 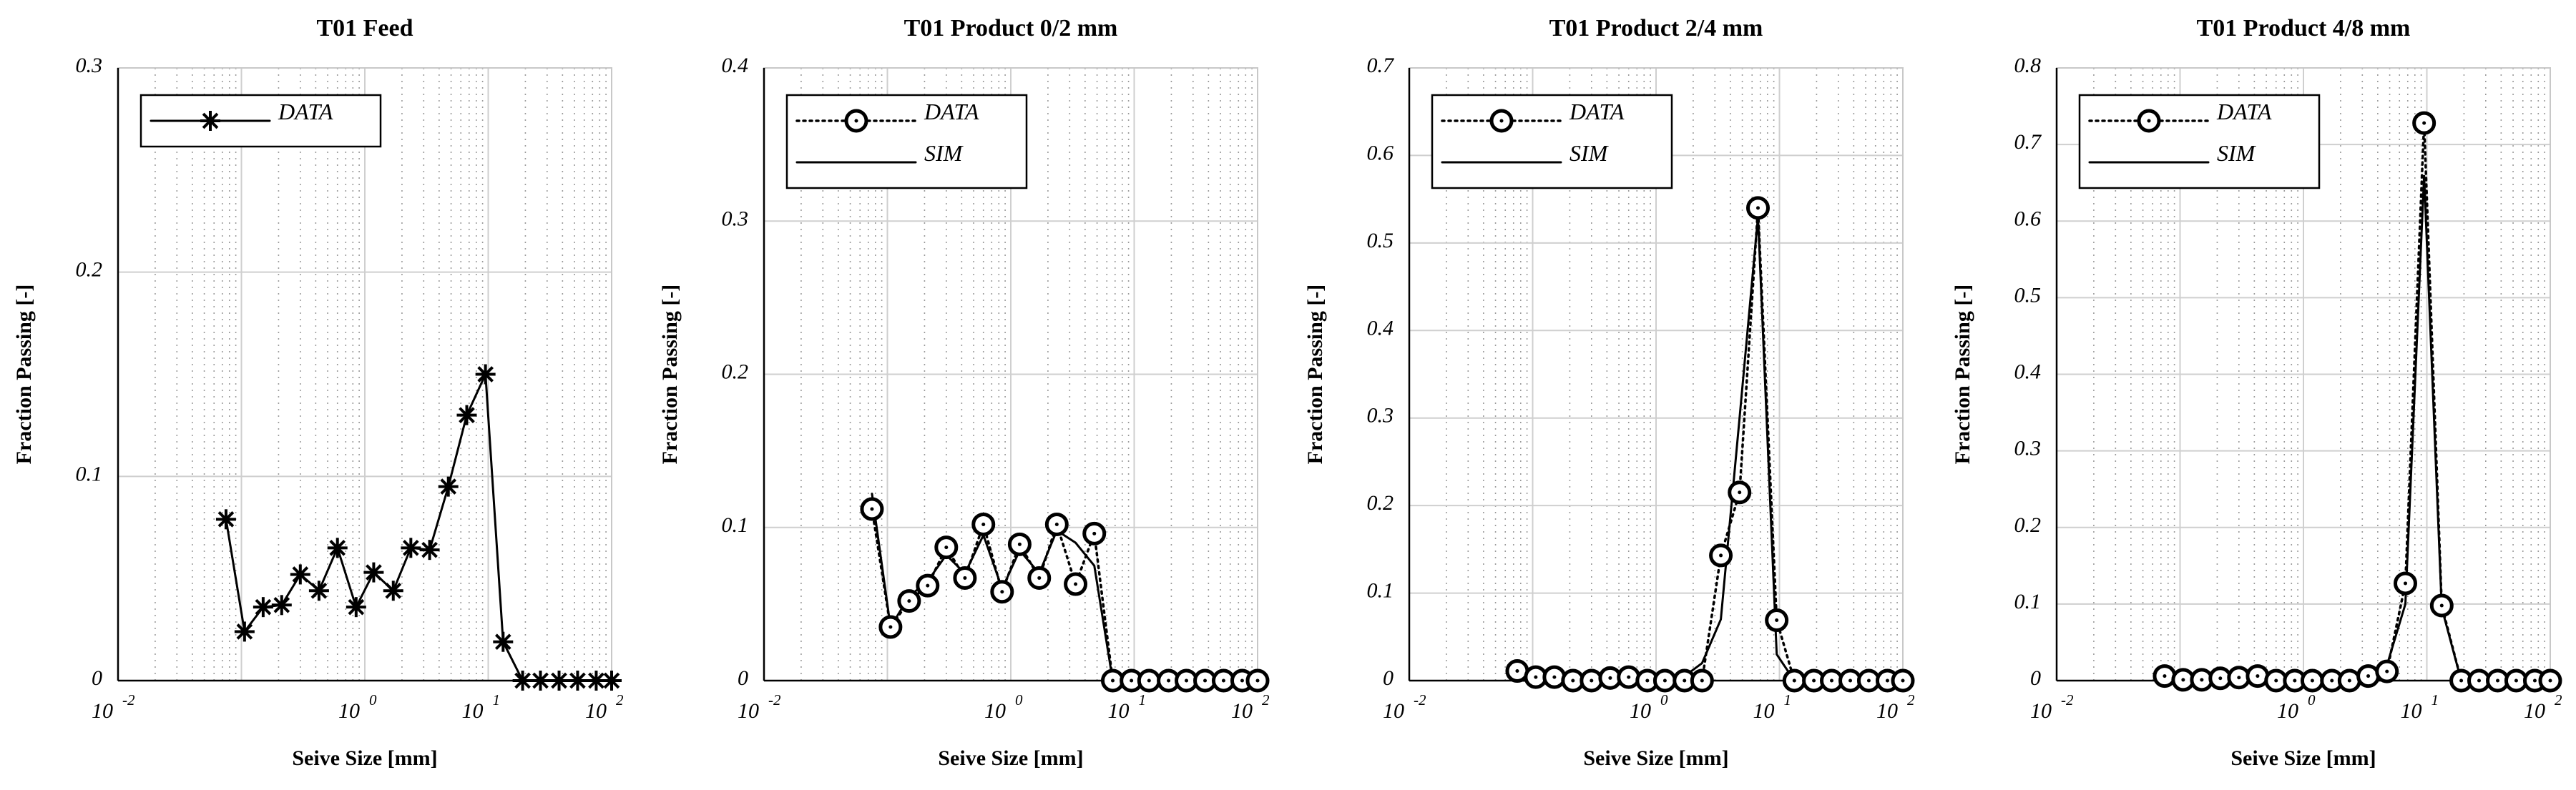 What do you see at coordinates (1381, 503) in the screenshot?
I see `y-tick-label: 0.2` at bounding box center [1381, 503].